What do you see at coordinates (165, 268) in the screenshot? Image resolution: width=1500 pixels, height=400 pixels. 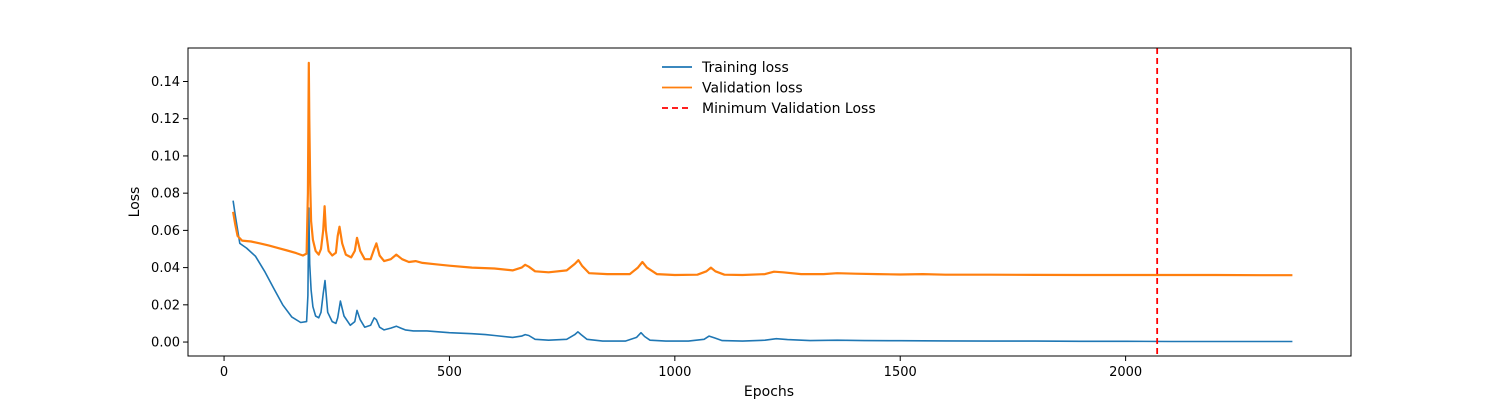 I see `y-tick-label: 0.04` at bounding box center [165, 268].